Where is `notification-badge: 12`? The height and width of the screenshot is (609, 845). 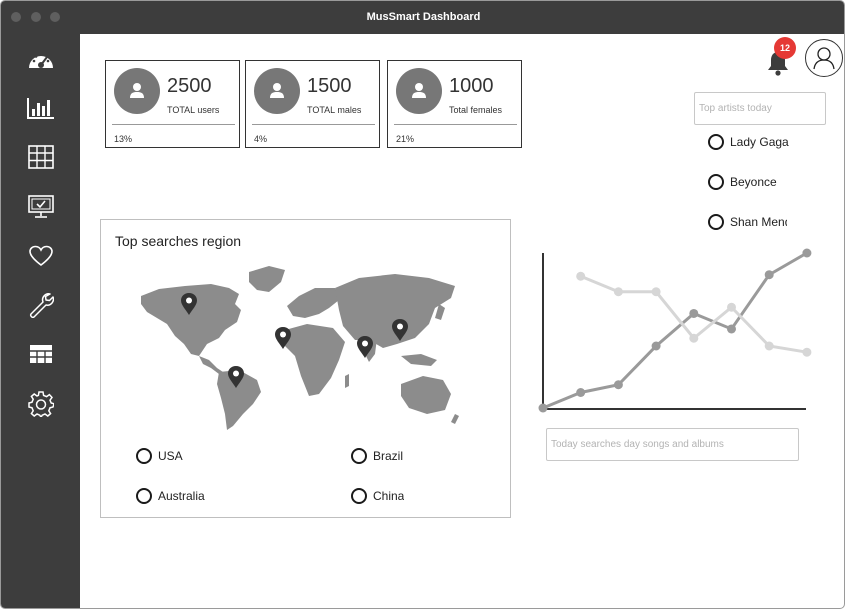
notification-badge: 12 is located at coordinates (785, 48).